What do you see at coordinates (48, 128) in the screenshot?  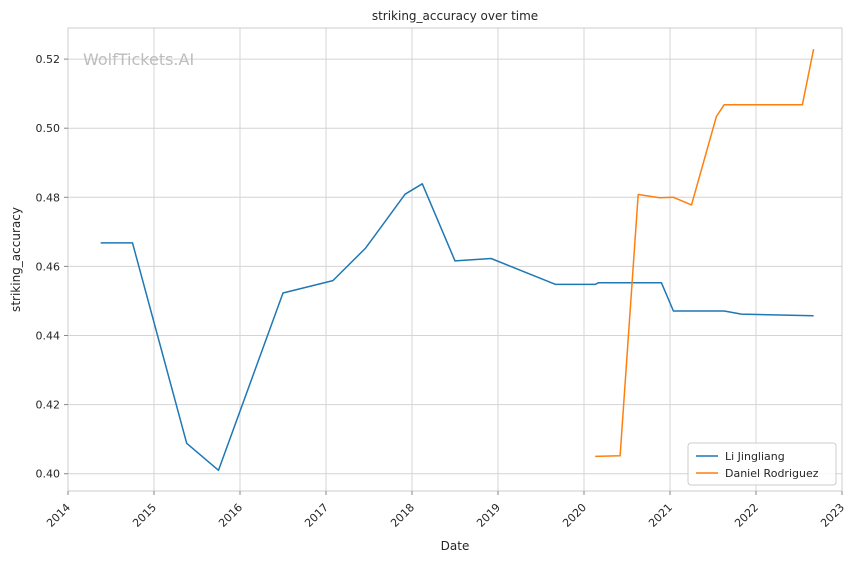 I see `y-tick-label: 0.50` at bounding box center [48, 128].